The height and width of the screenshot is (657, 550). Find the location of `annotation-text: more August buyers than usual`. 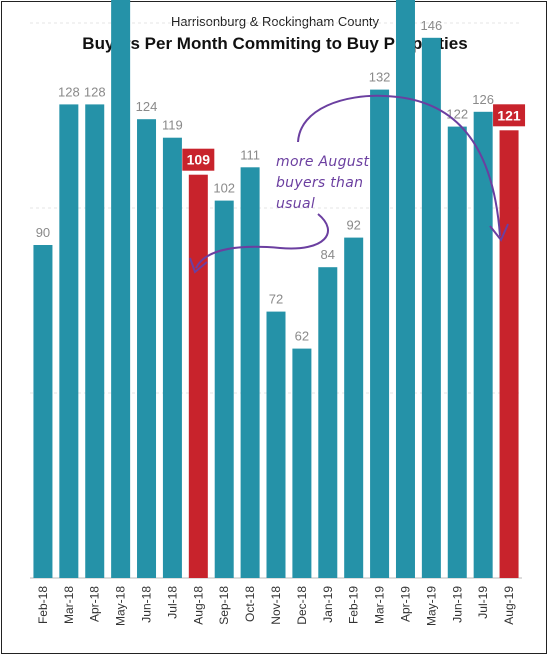

annotation-text: more August buyers than usual is located at coordinates (331, 183).